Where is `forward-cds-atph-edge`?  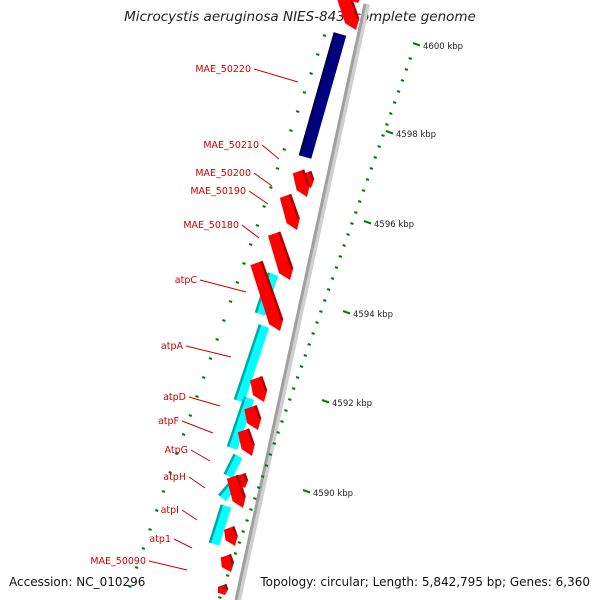 forward-cds-atph-edge is located at coordinates (246, 477).